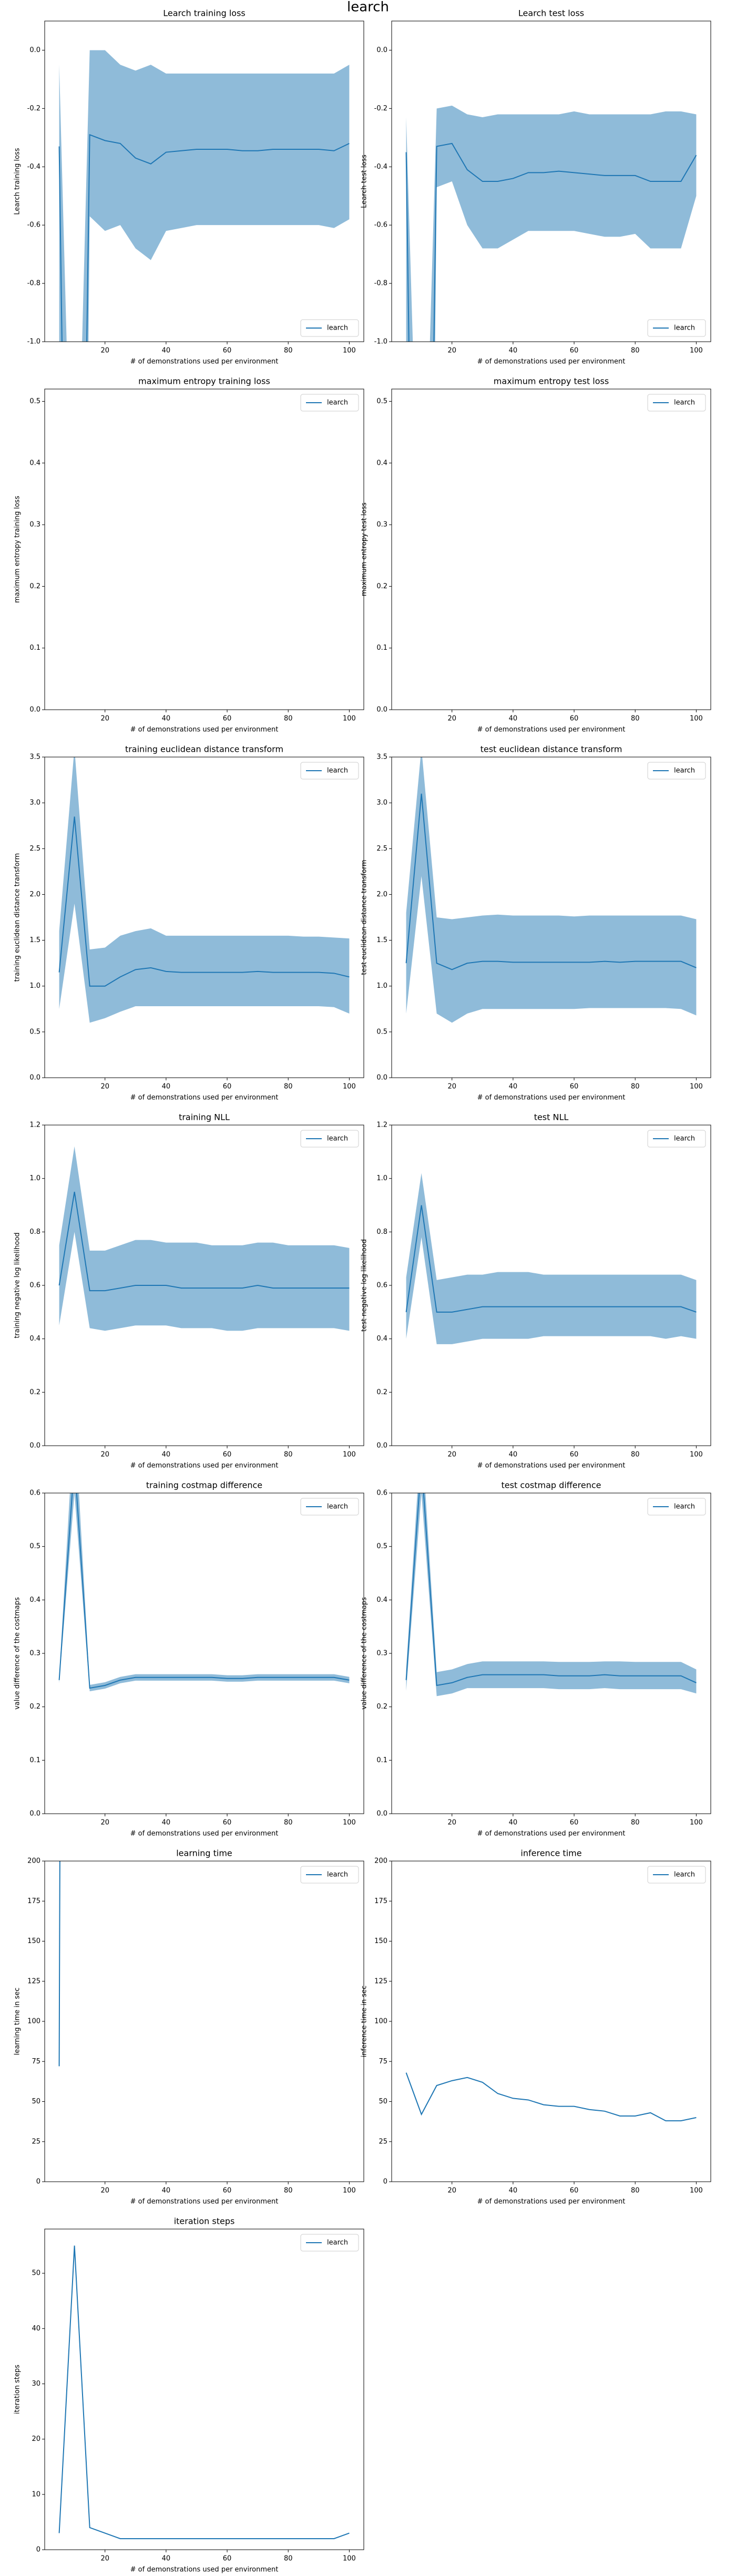 This screenshot has height=2576, width=736. I want to click on y-tick-label: 3.5, so click(381, 757).